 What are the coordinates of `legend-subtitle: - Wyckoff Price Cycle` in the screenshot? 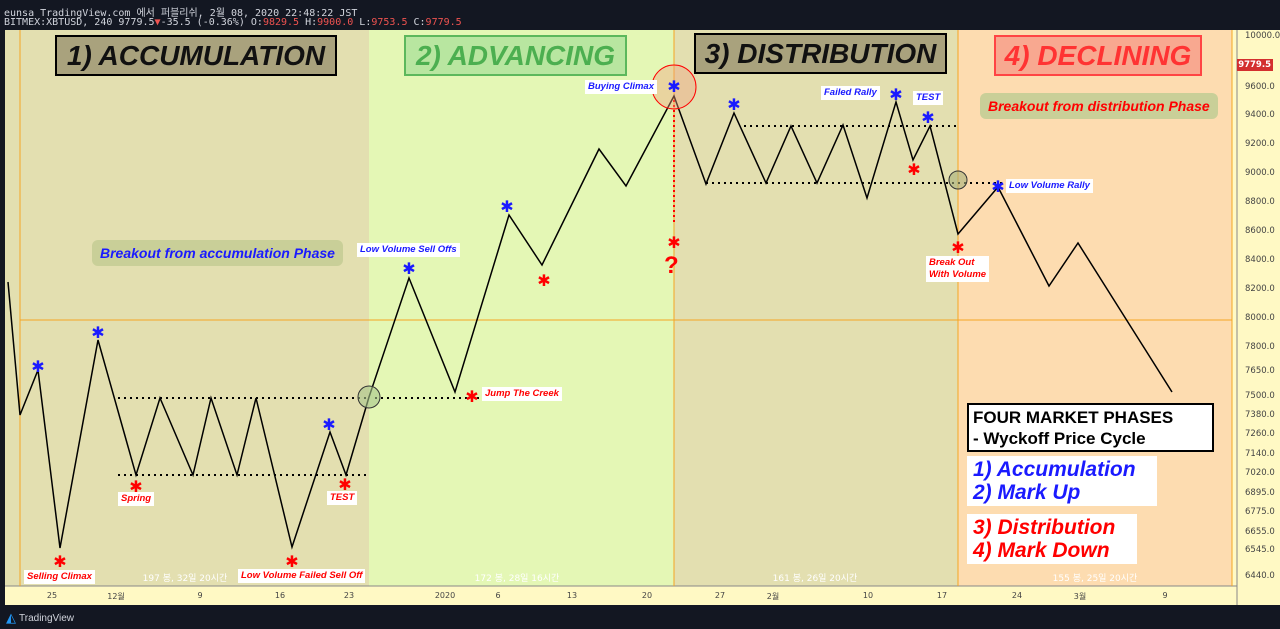 It's located at (1059, 438).